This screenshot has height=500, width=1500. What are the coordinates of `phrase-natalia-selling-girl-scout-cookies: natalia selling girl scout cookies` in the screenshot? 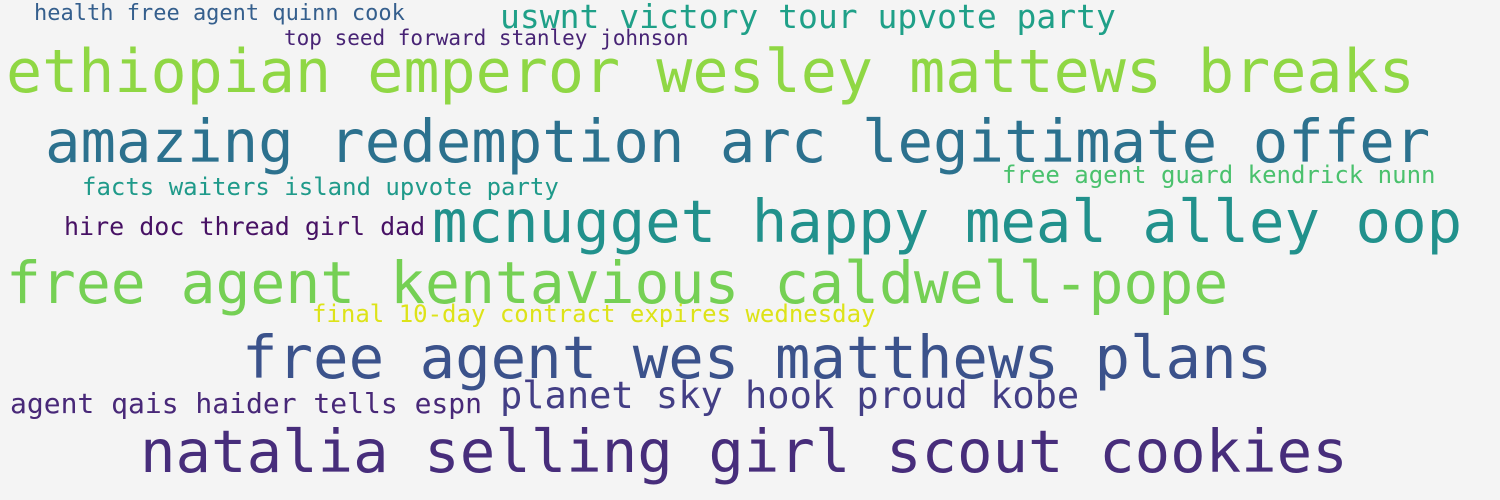 It's located at (744, 451).